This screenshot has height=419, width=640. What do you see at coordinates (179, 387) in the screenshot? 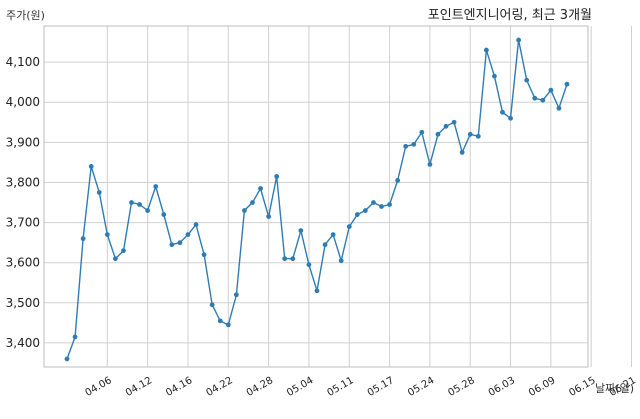
I see `x-tick-label: 04.16` at bounding box center [179, 387].